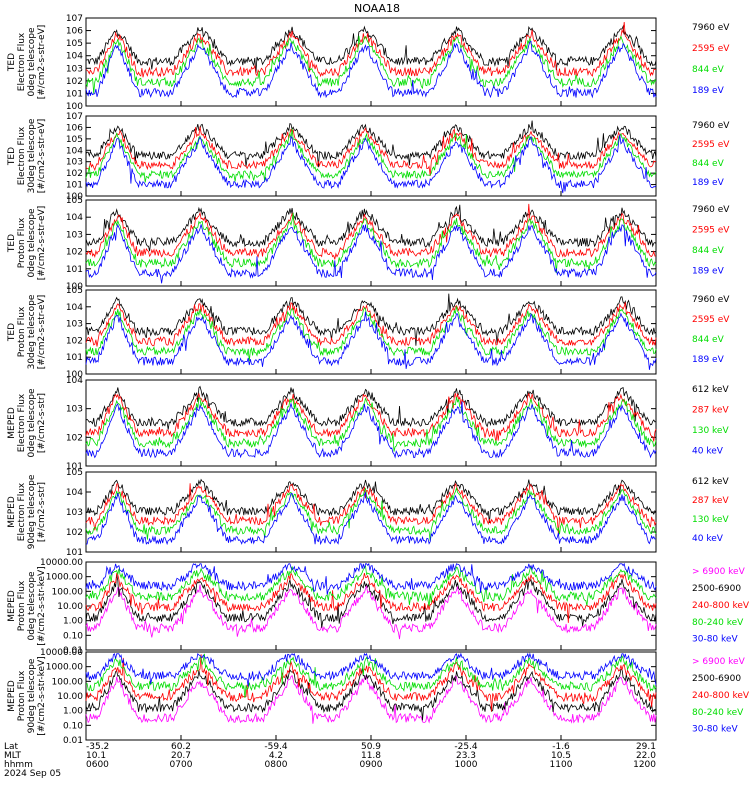 The width and height of the screenshot is (750, 800). I want to click on footer-value: 29.1, so click(646, 747).